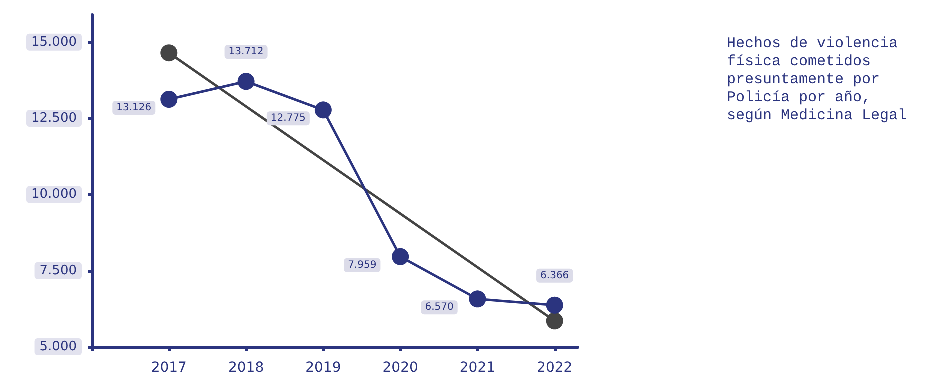 This screenshot has height=392, width=948. I want to click on x-tick-label: 2020, so click(400, 368).